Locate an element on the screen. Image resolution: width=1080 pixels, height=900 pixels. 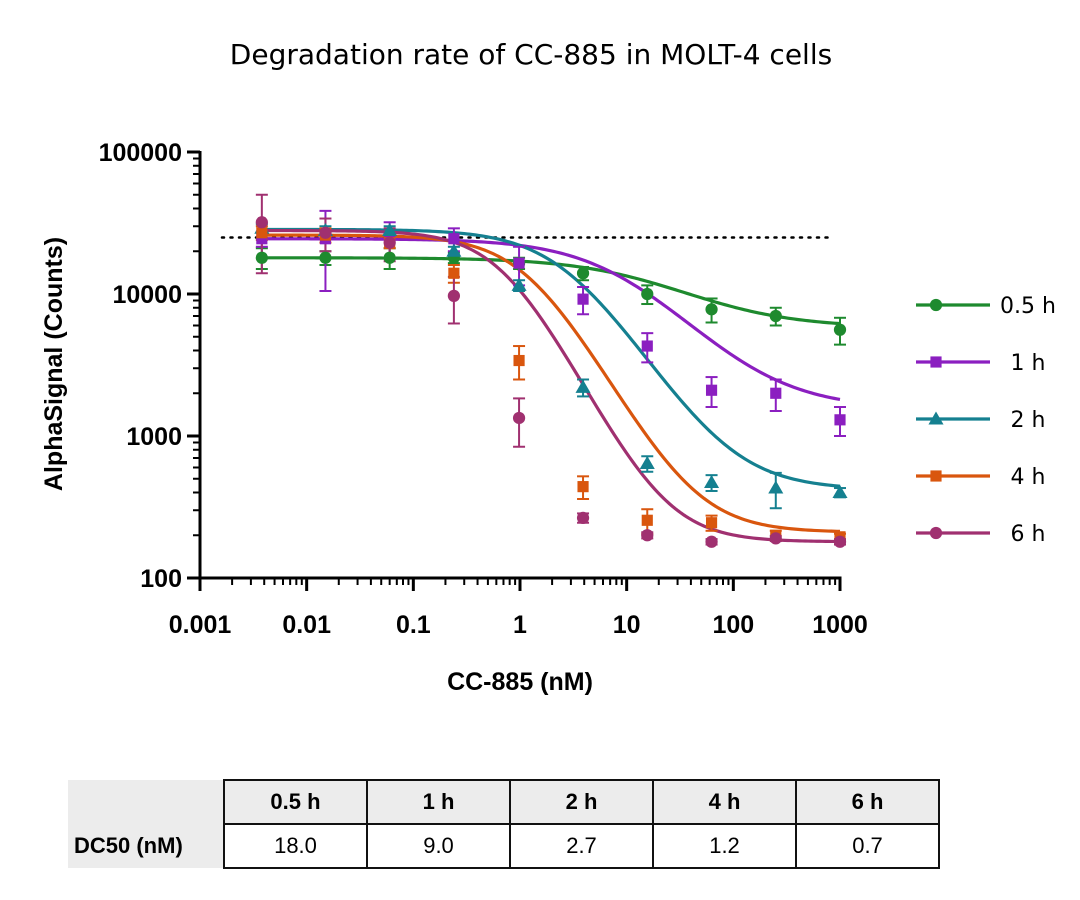
legend-entry: 0.5 h is located at coordinates (986, 306).